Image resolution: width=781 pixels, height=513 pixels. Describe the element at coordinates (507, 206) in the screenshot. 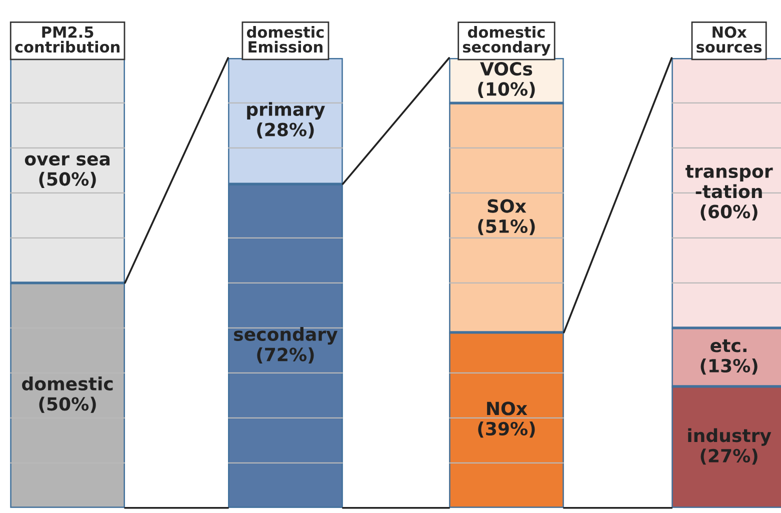

I see `series-label: SOx` at that location.